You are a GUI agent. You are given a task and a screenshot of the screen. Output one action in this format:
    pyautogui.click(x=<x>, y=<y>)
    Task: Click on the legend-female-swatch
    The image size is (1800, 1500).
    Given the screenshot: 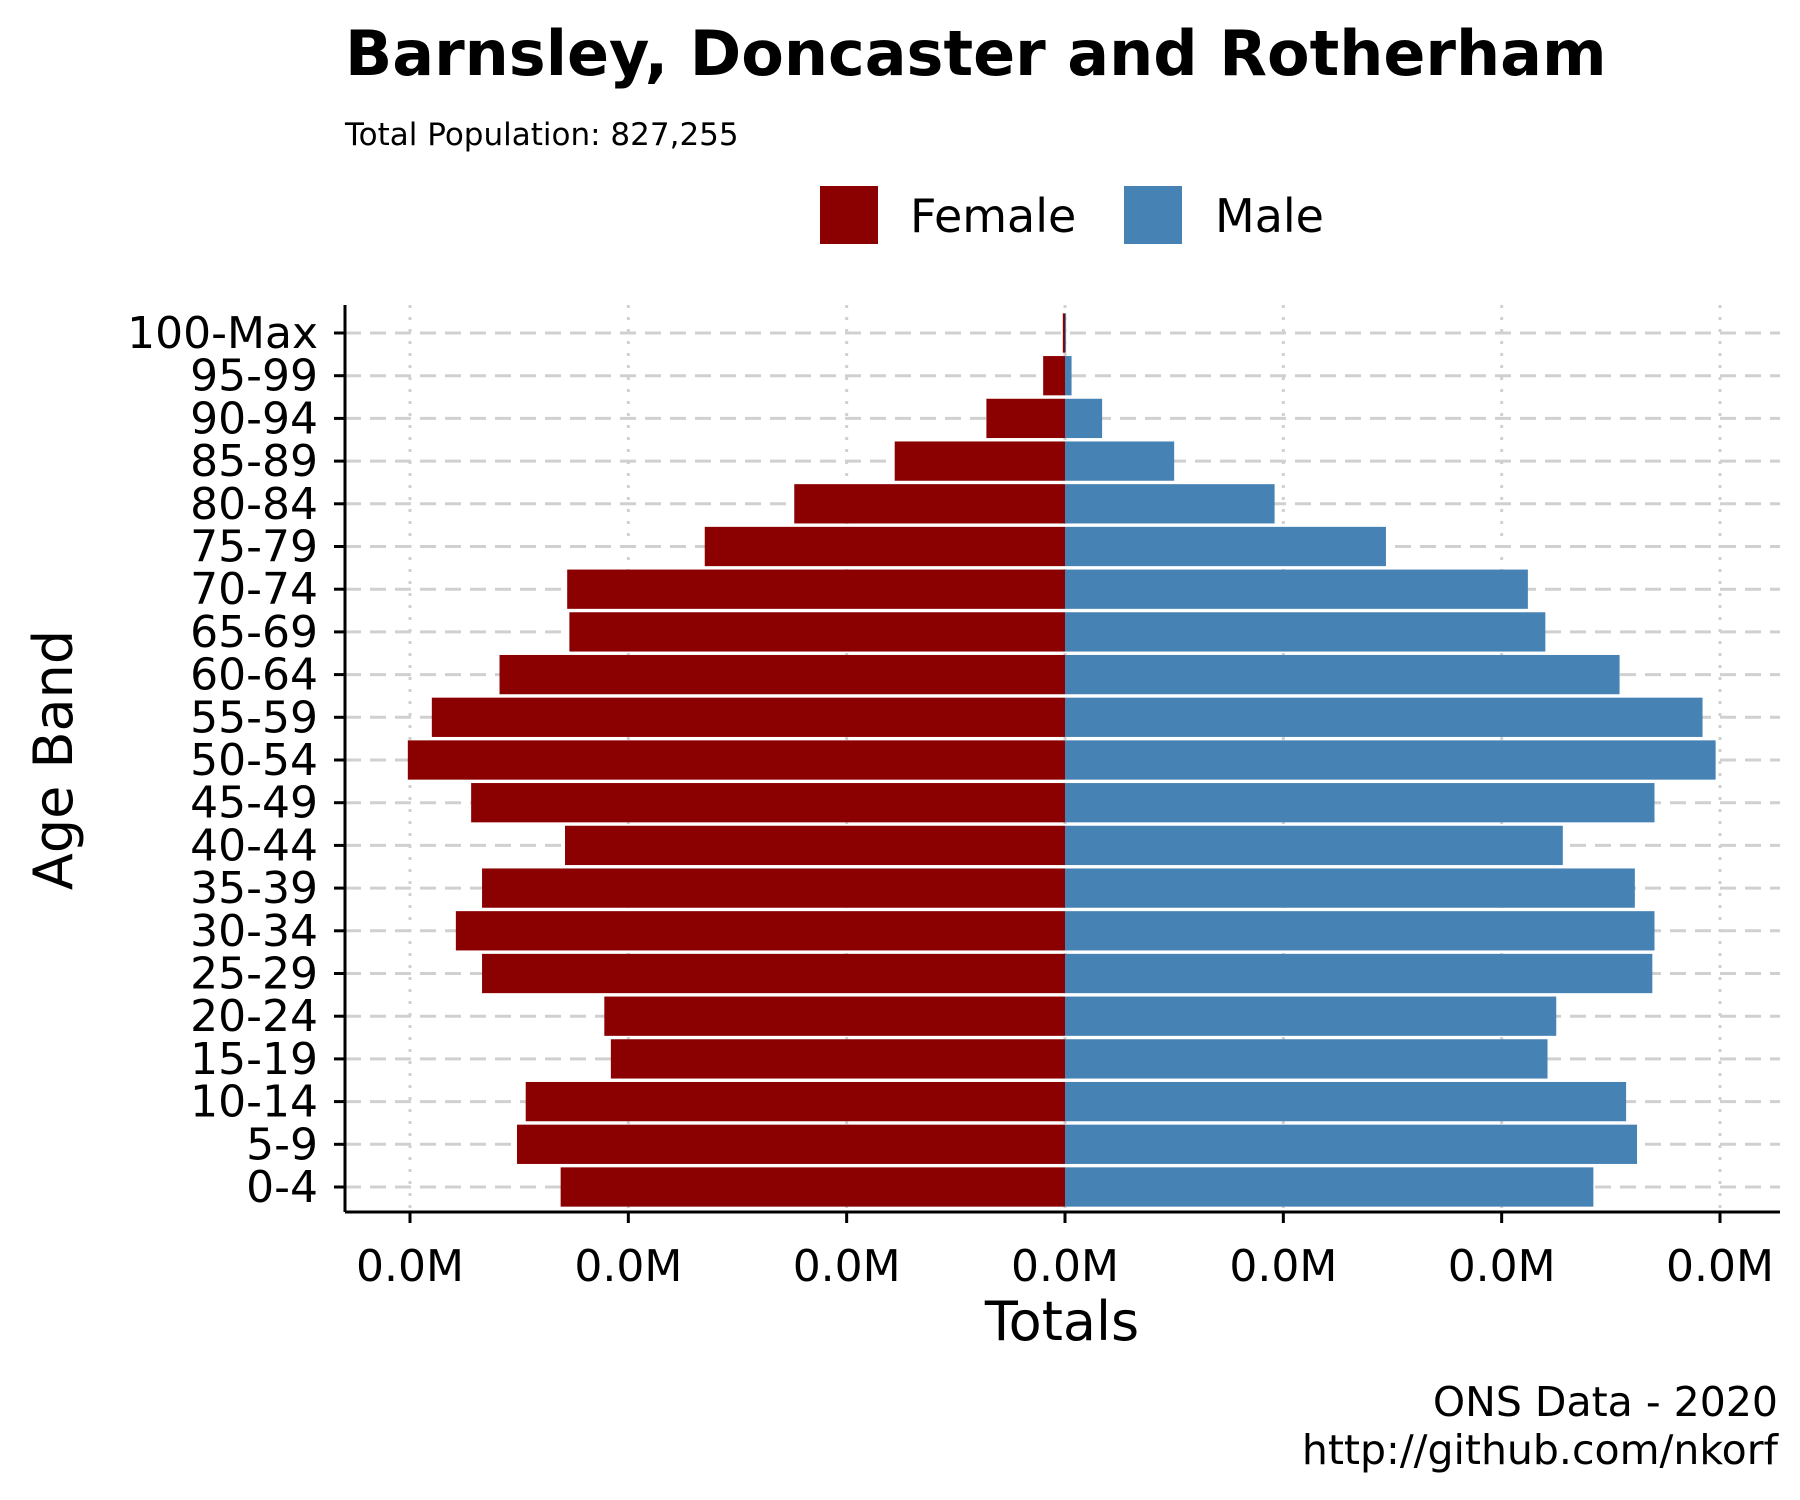 What is the action you would take?
    pyautogui.click(x=849, y=215)
    